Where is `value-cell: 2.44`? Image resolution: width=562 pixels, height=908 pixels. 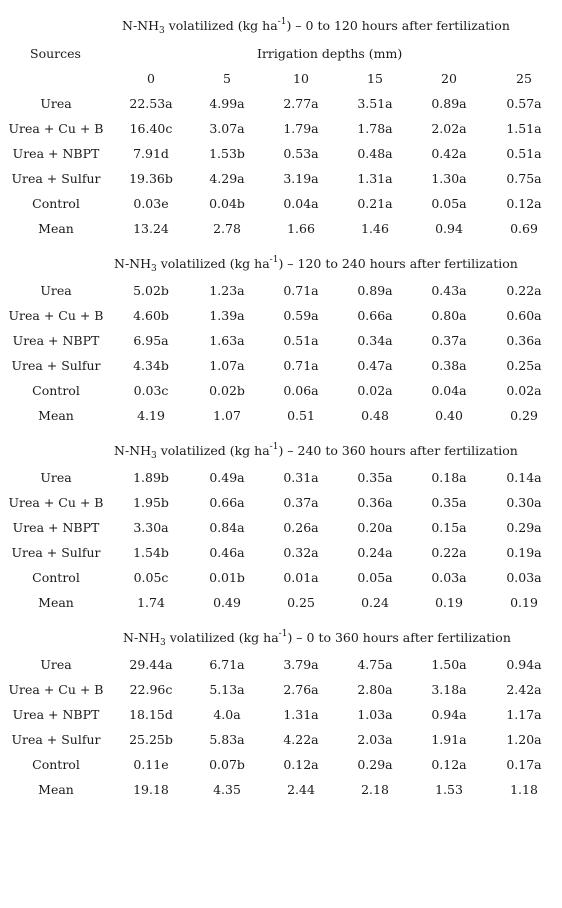 value-cell: 2.44 is located at coordinates (301, 789).